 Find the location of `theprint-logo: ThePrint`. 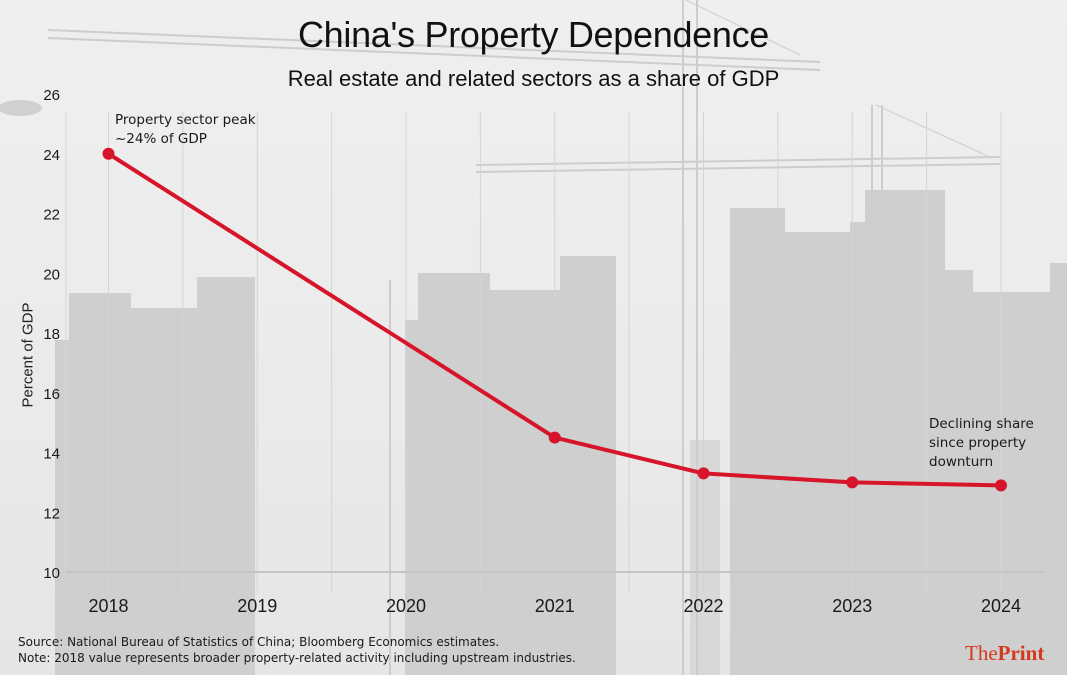

theprint-logo: ThePrint is located at coordinates (1004, 653).